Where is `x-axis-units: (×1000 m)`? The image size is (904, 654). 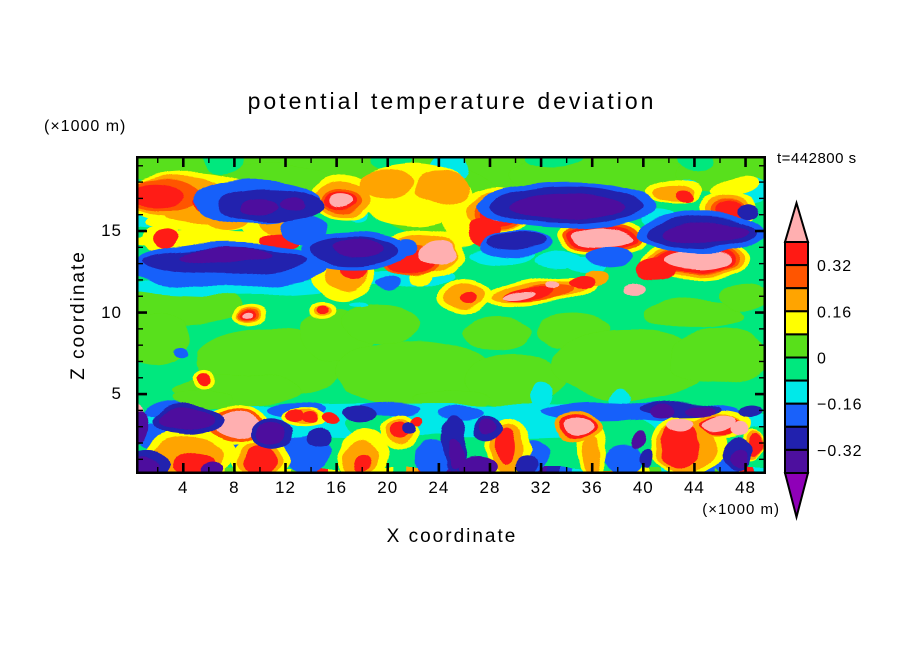 x-axis-units: (×1000 m) is located at coordinates (741, 509).